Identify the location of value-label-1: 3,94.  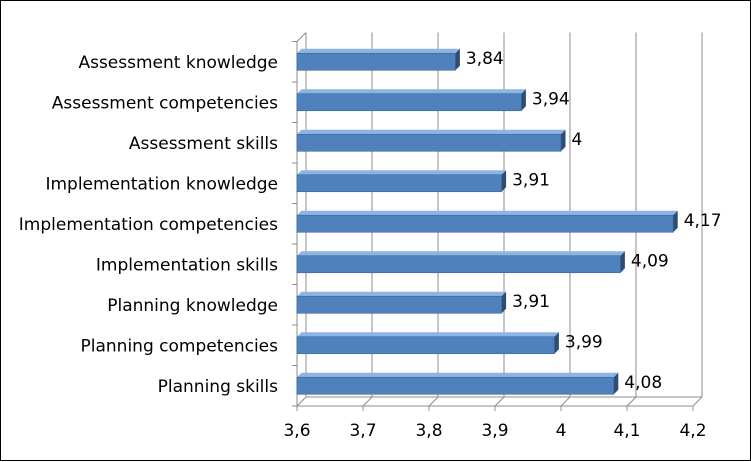
(551, 99).